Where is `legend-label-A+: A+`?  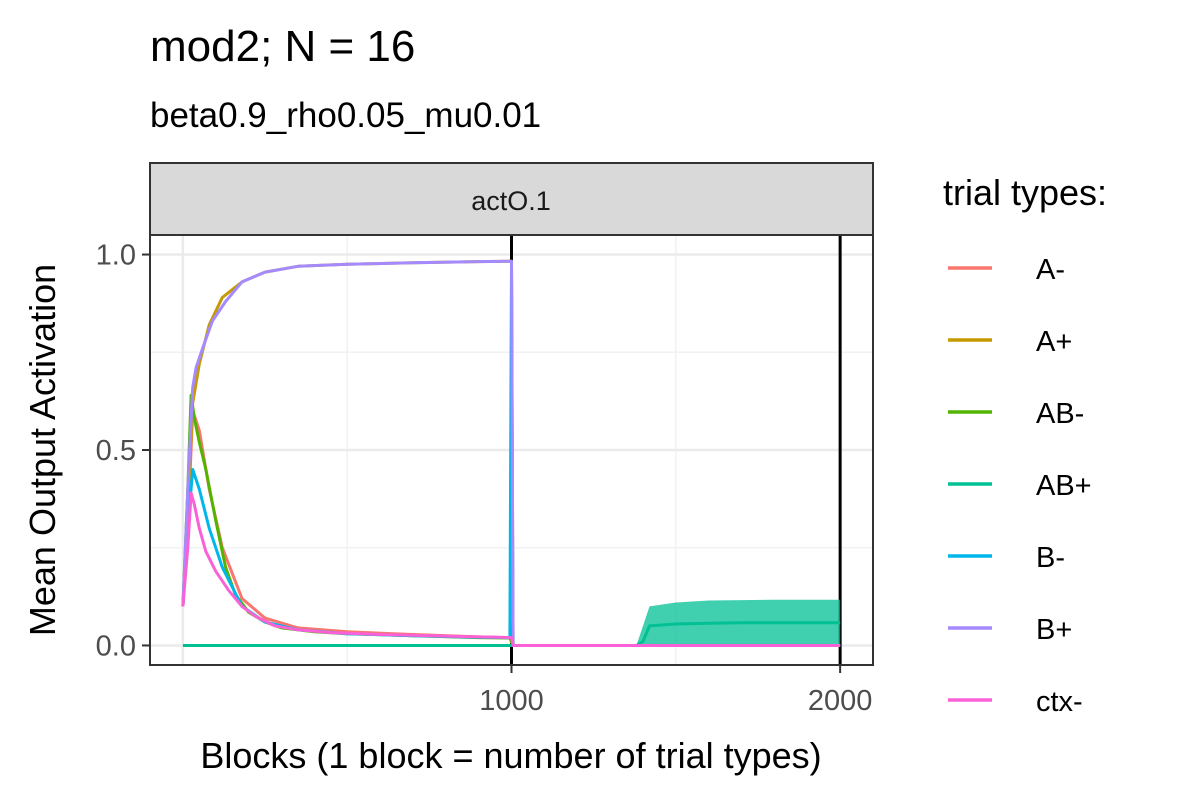 legend-label-A+: A+ is located at coordinates (1054, 342).